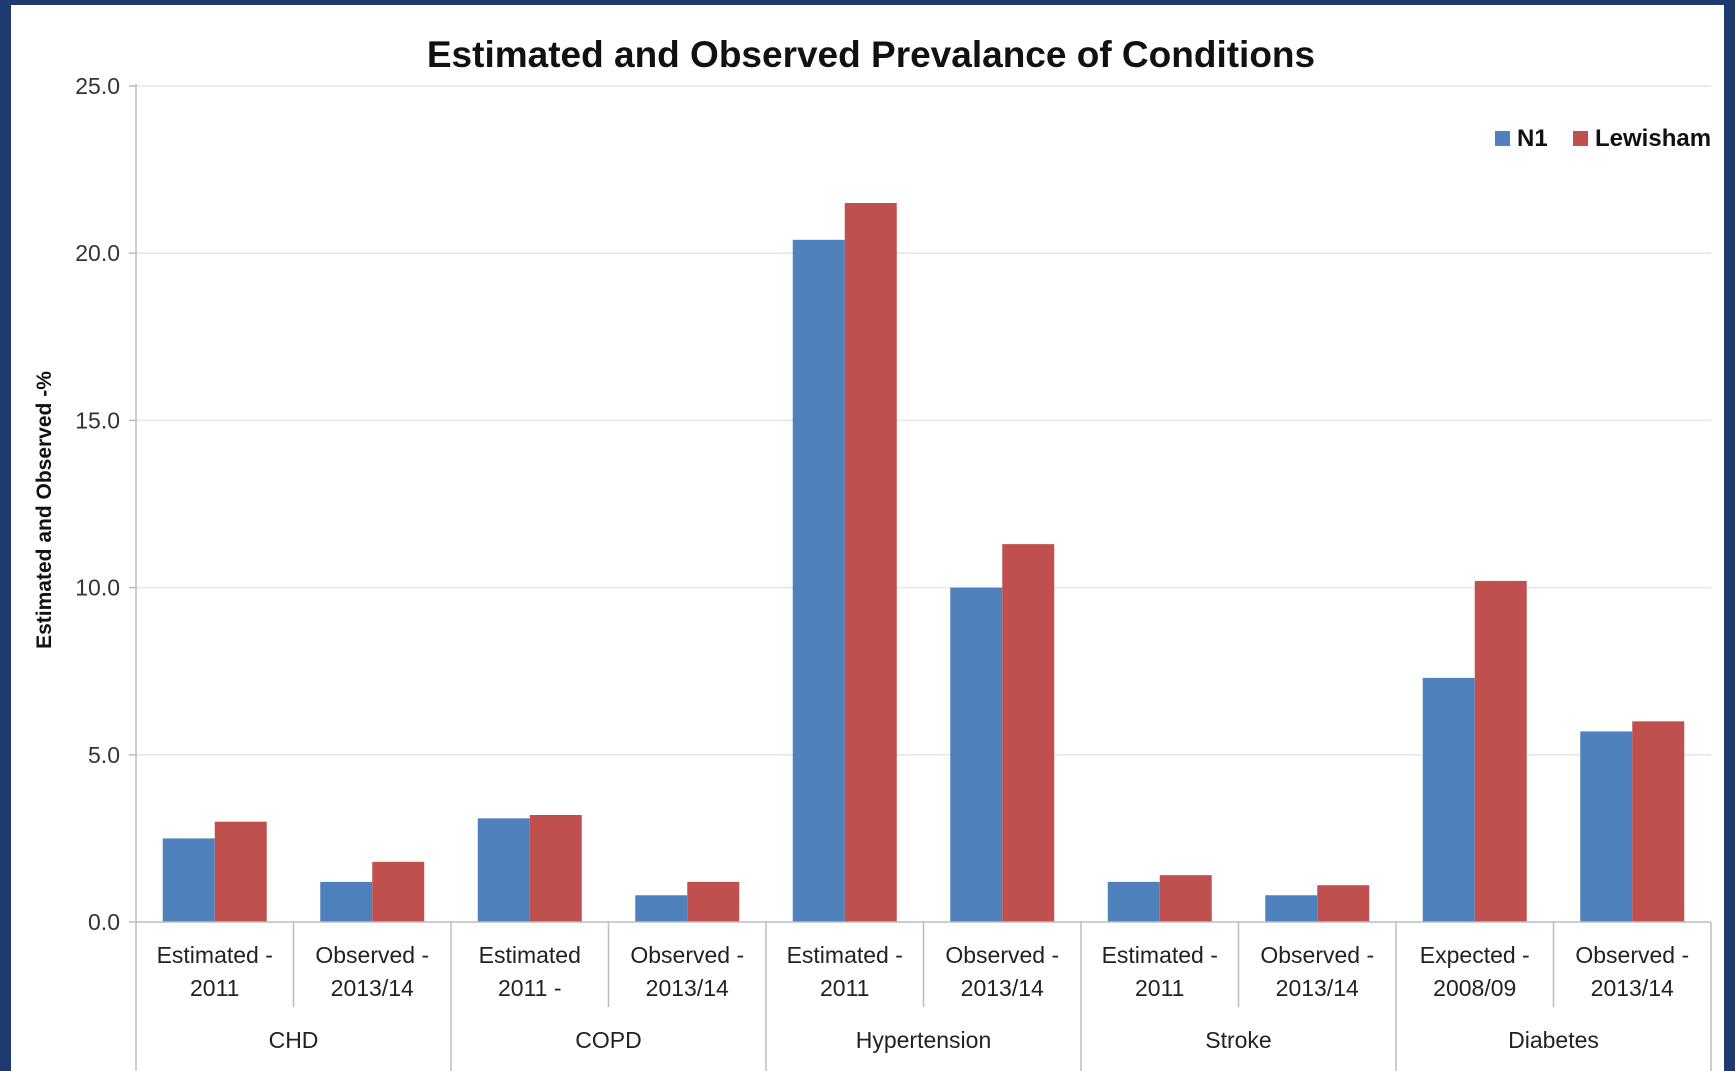  I want to click on legend-item: Lewisham, so click(1642, 138).